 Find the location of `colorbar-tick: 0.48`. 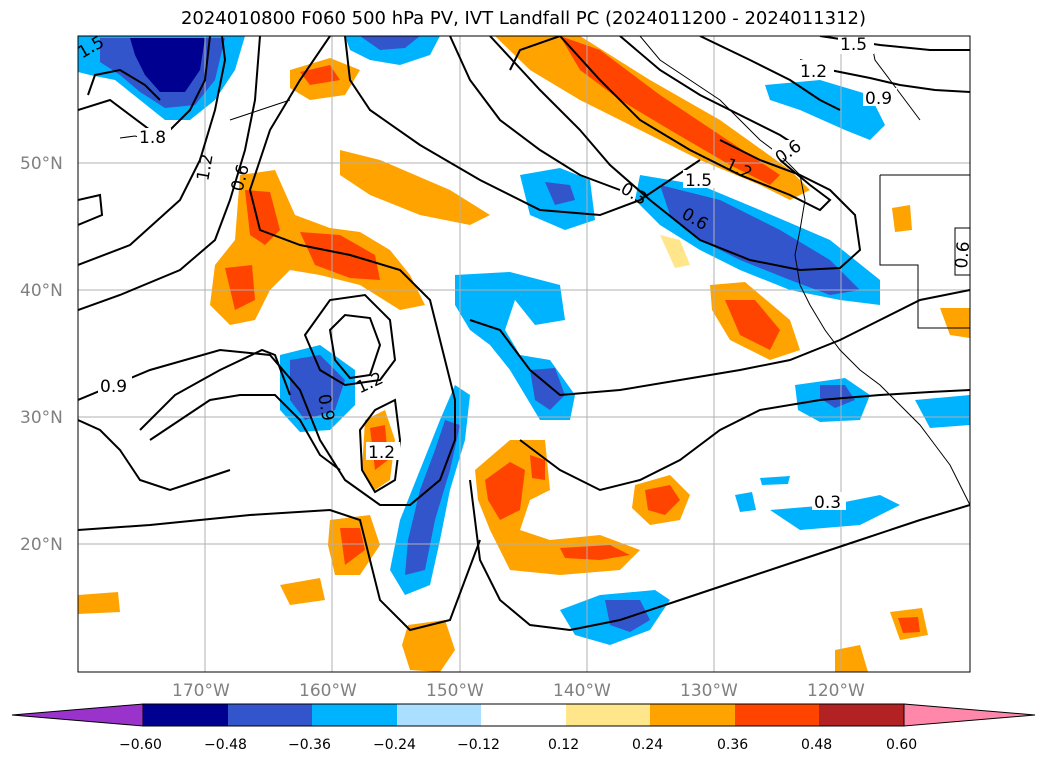

colorbar-tick: 0.48 is located at coordinates (816, 745).